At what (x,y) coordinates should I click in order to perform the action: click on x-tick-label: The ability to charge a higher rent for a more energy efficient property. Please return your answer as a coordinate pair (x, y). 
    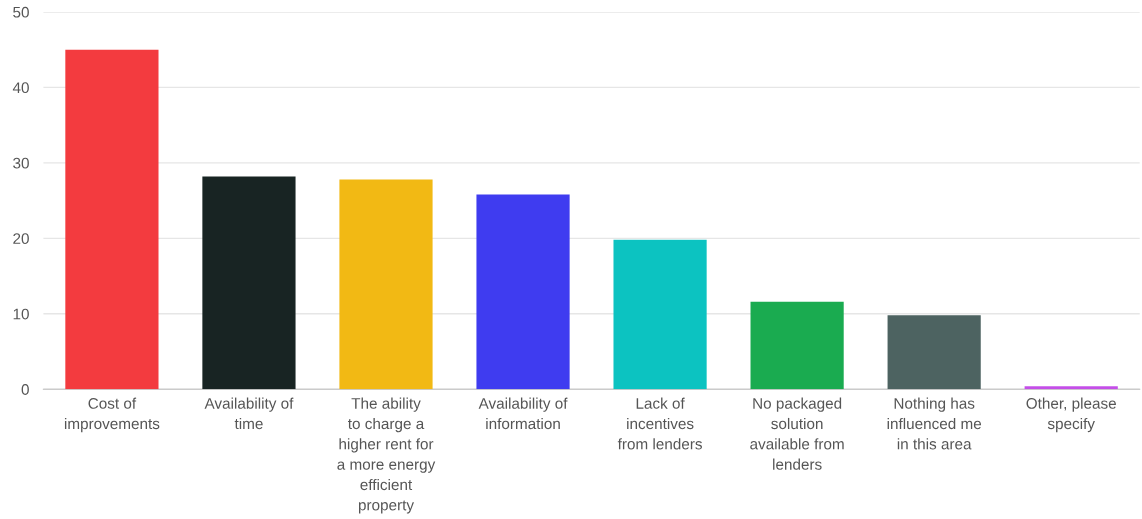
    Looking at the image, I should click on (386, 455).